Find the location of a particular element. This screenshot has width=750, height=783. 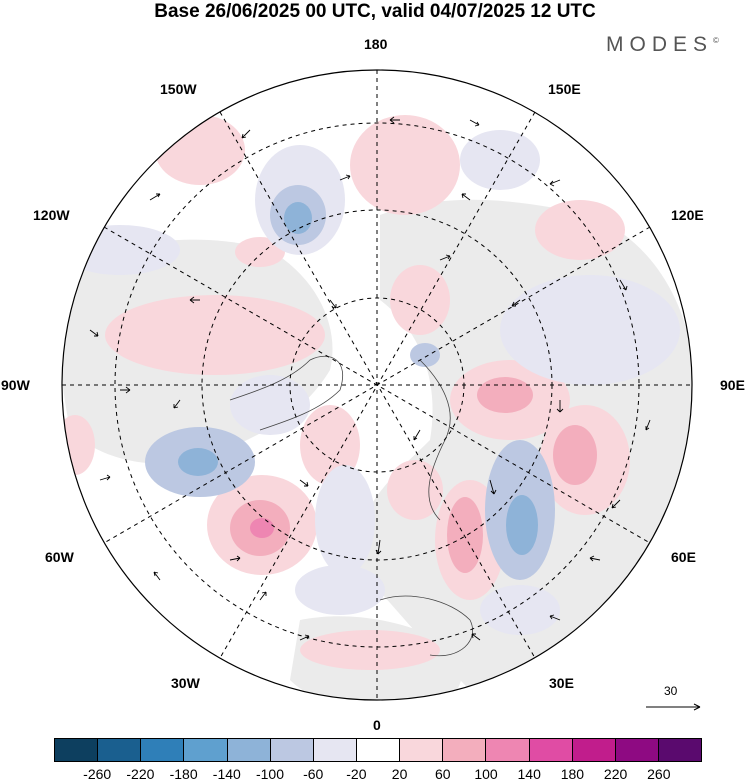

modes-logo: MODES© is located at coordinates (662, 45).